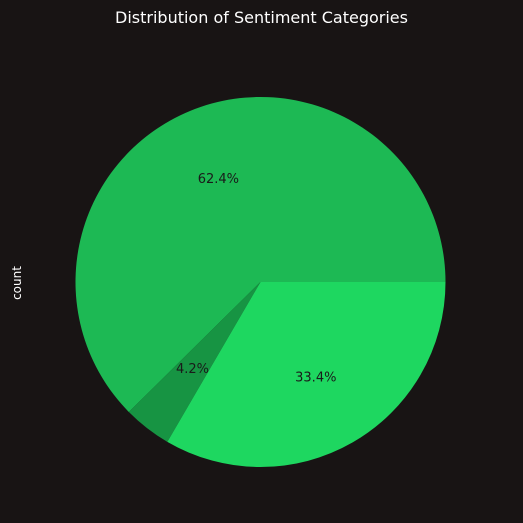 This screenshot has width=523, height=523. Describe the element at coordinates (192, 369) in the screenshot. I see `pie-slice-label-1: 4.2%` at that location.